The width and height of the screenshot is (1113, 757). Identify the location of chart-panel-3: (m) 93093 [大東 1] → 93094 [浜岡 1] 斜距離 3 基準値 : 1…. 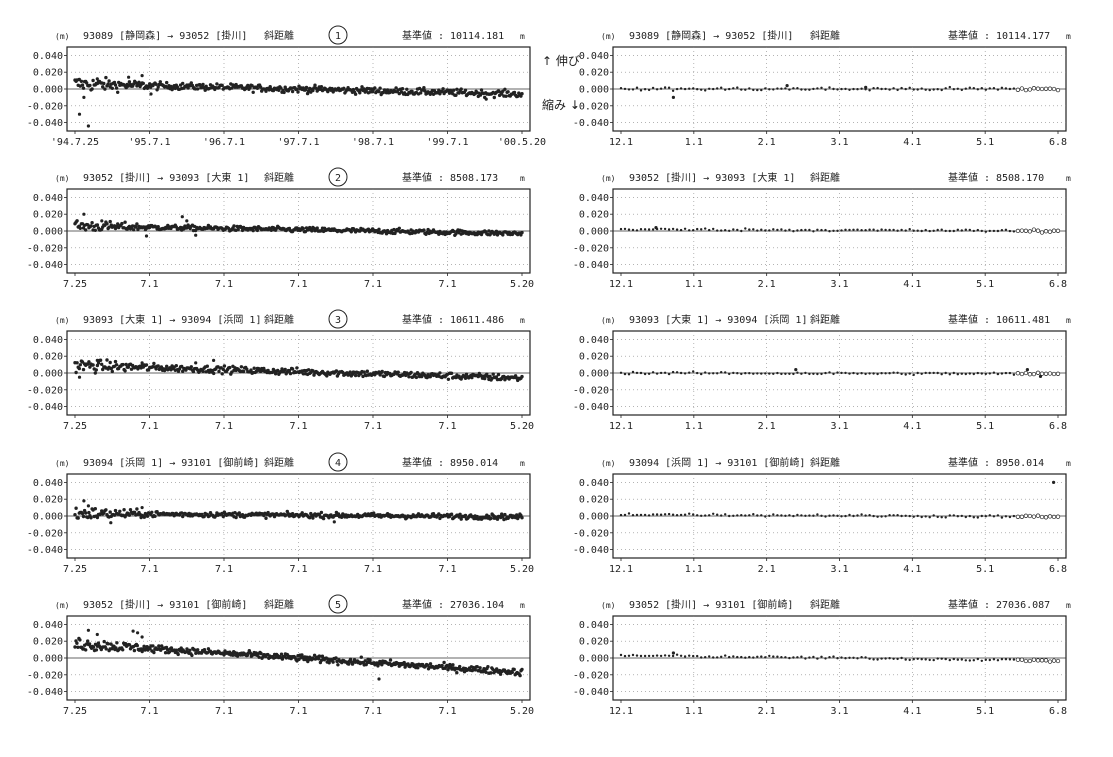
(280, 370).